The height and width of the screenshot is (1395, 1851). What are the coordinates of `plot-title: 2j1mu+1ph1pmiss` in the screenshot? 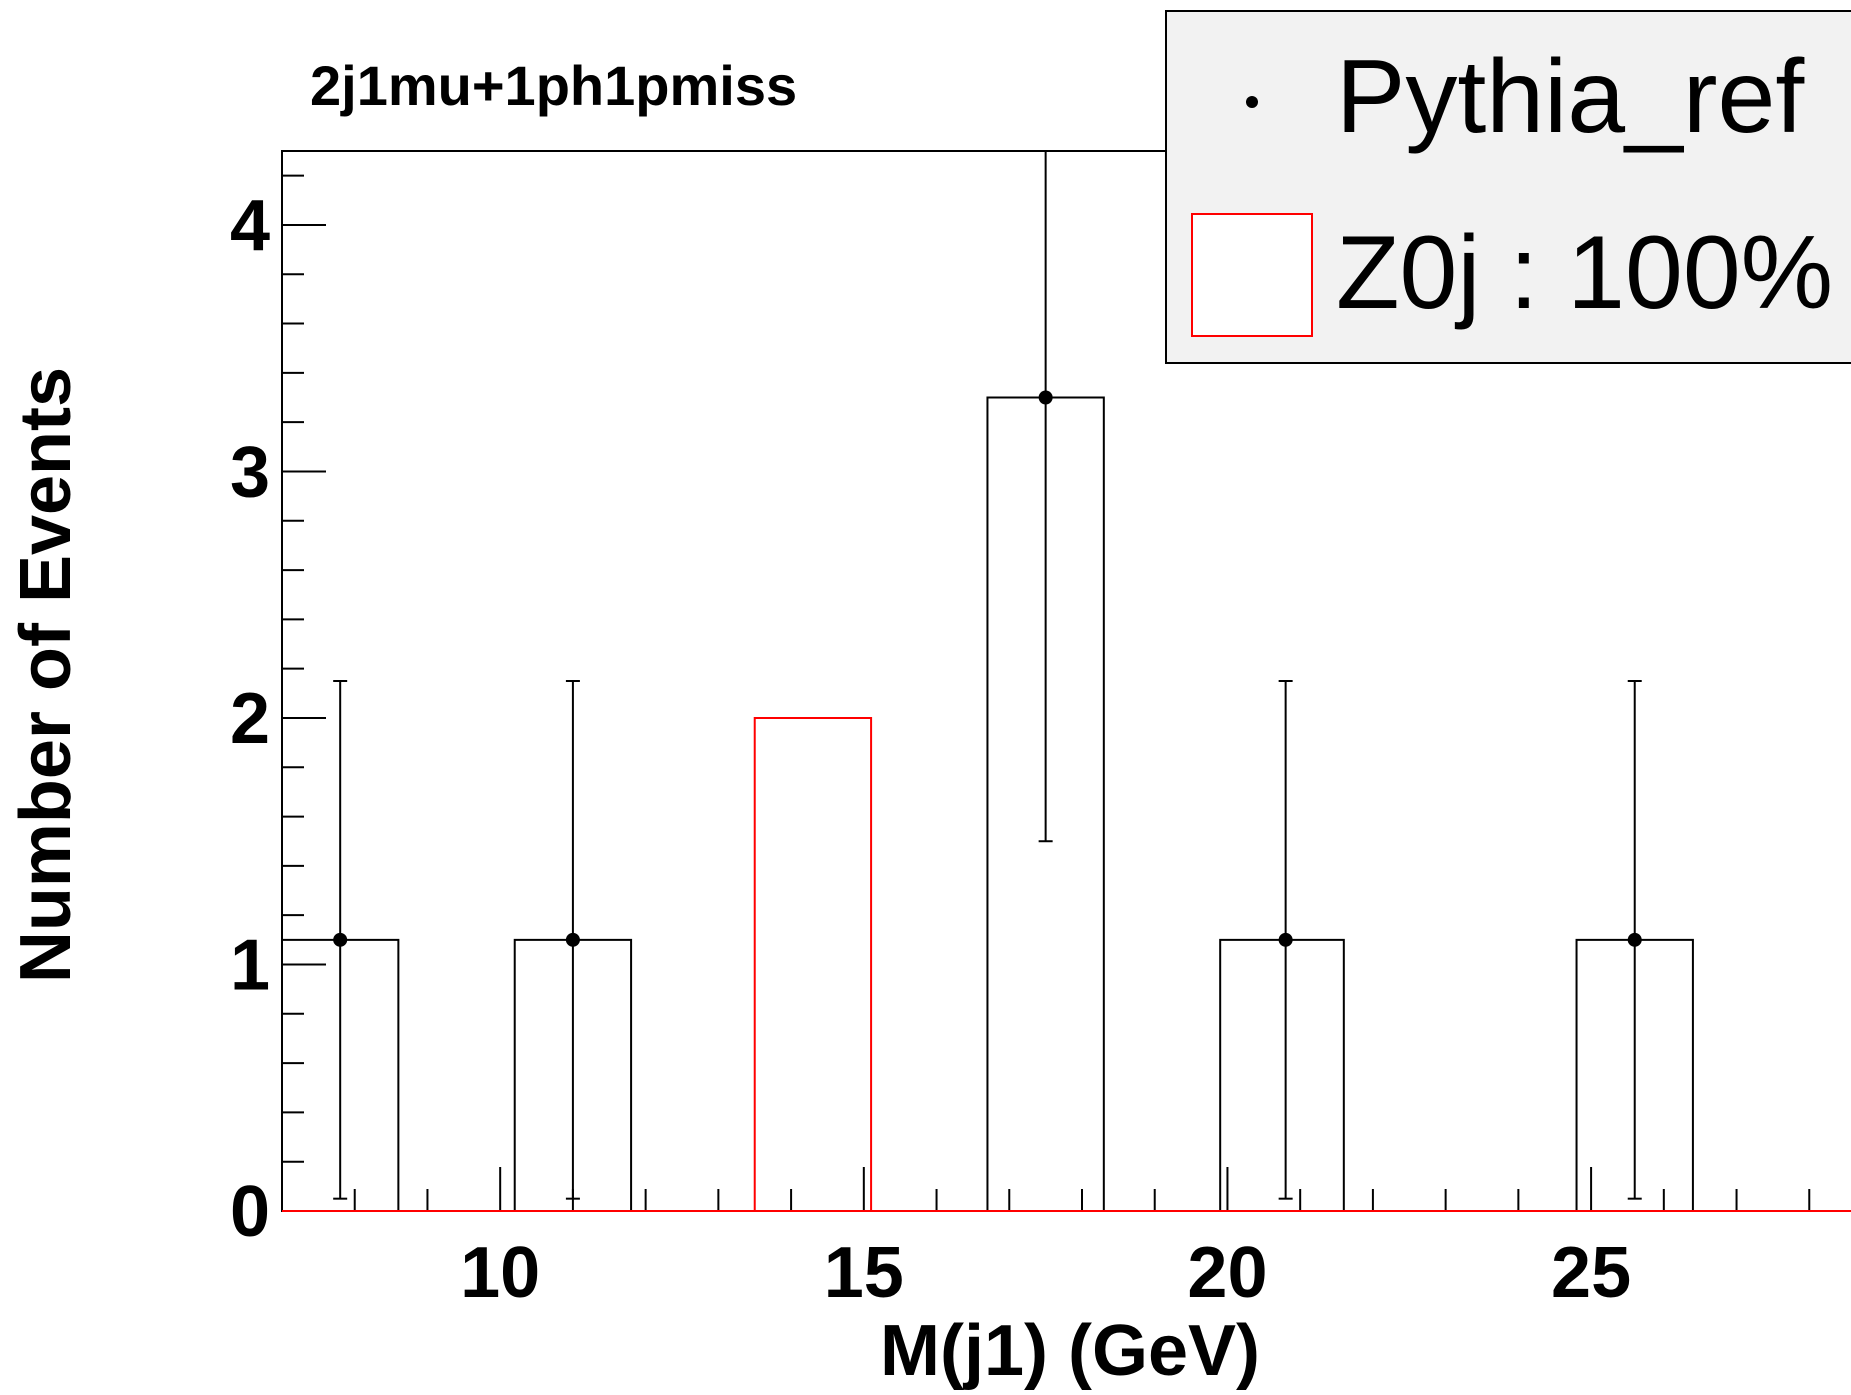 It's located at (553, 85).